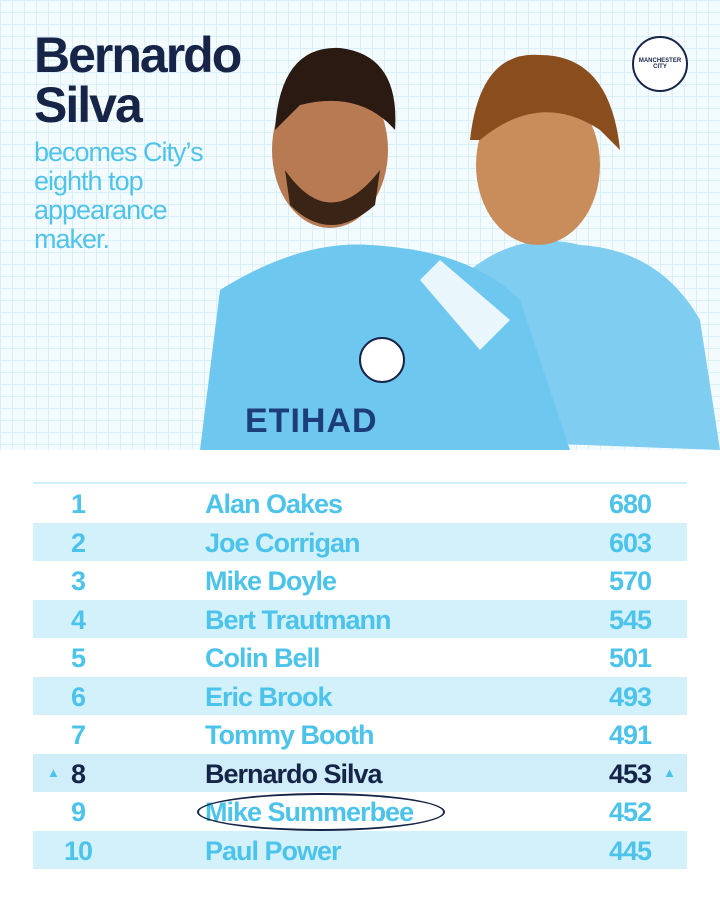 The height and width of the screenshot is (900, 720). Describe the element at coordinates (311, 421) in the screenshot. I see `shirt-sponsor: ETIHAD` at that location.